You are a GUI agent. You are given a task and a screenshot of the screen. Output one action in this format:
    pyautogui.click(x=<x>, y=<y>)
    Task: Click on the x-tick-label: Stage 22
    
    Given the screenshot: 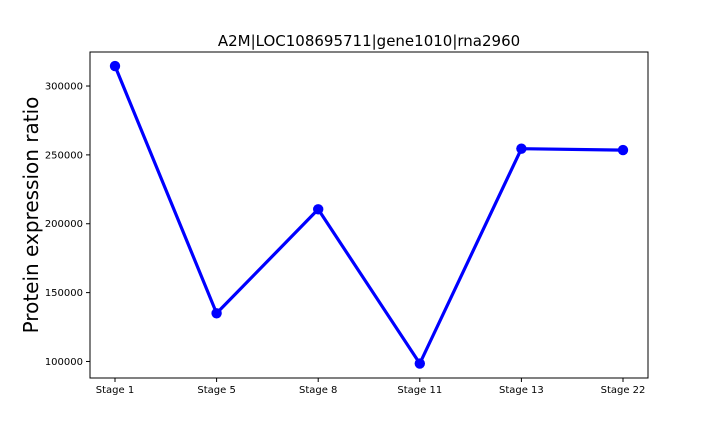 What is the action you would take?
    pyautogui.click(x=623, y=390)
    